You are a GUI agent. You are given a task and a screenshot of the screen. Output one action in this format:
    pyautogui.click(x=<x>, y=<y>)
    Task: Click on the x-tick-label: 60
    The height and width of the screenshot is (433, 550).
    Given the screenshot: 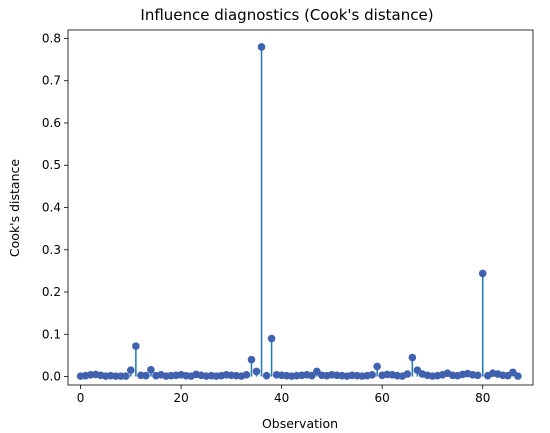 What is the action you would take?
    pyautogui.click(x=382, y=398)
    